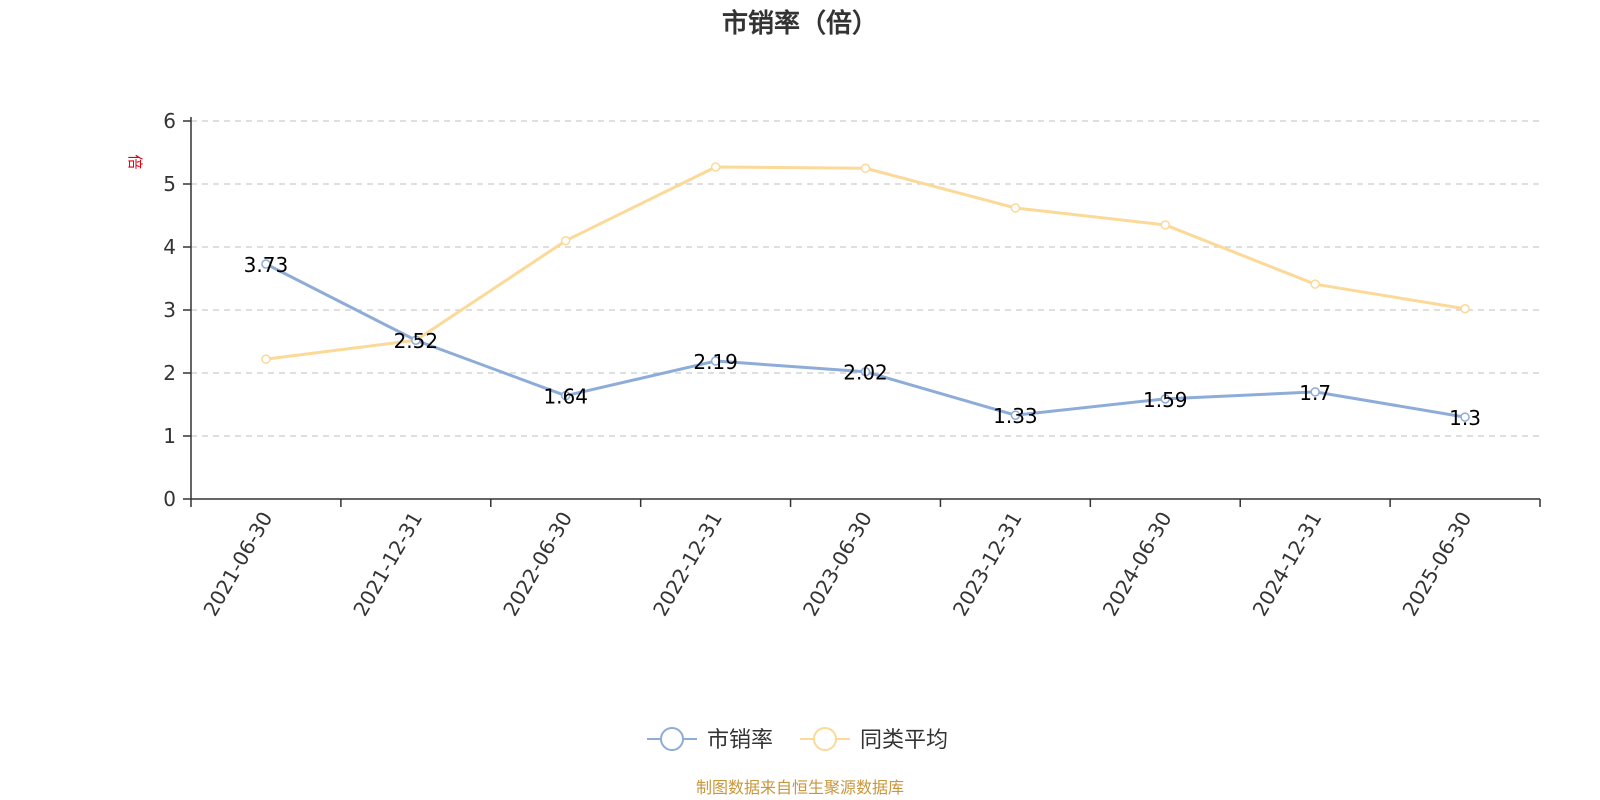  What do you see at coordinates (865, 340) in the screenshot?
I see `series-1-line` at bounding box center [865, 340].